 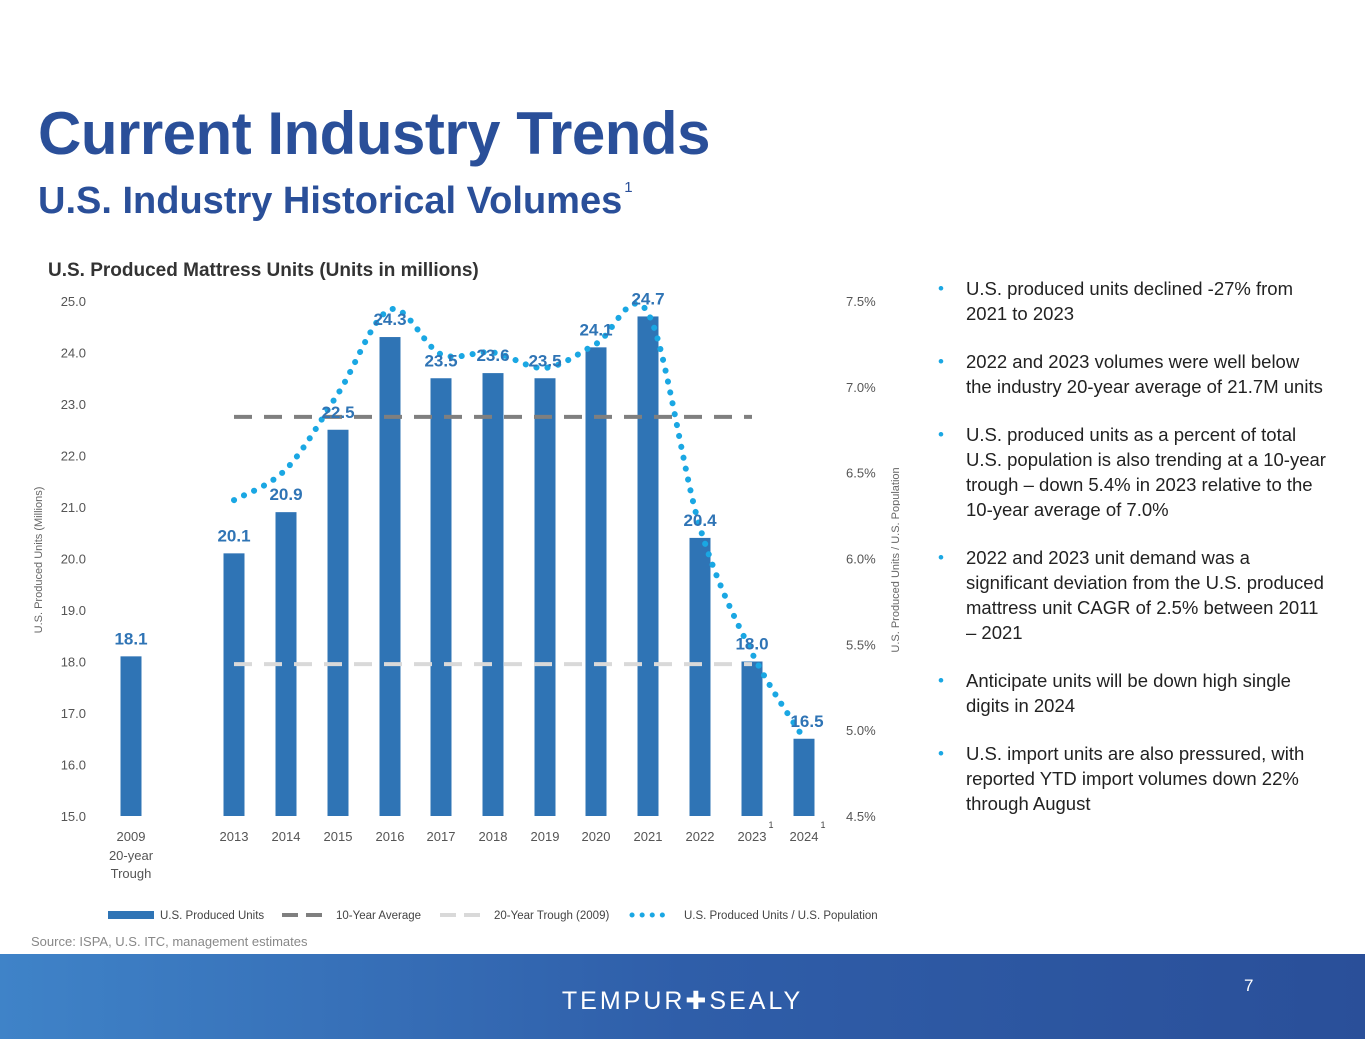 I want to click on y2-tick-label: 6.5%, so click(x=861, y=473).